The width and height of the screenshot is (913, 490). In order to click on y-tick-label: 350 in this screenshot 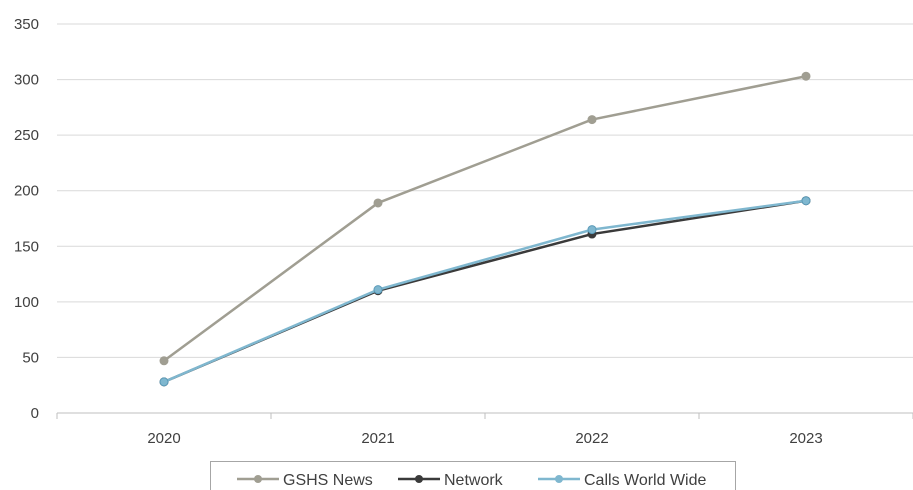, I will do `click(26, 24)`.